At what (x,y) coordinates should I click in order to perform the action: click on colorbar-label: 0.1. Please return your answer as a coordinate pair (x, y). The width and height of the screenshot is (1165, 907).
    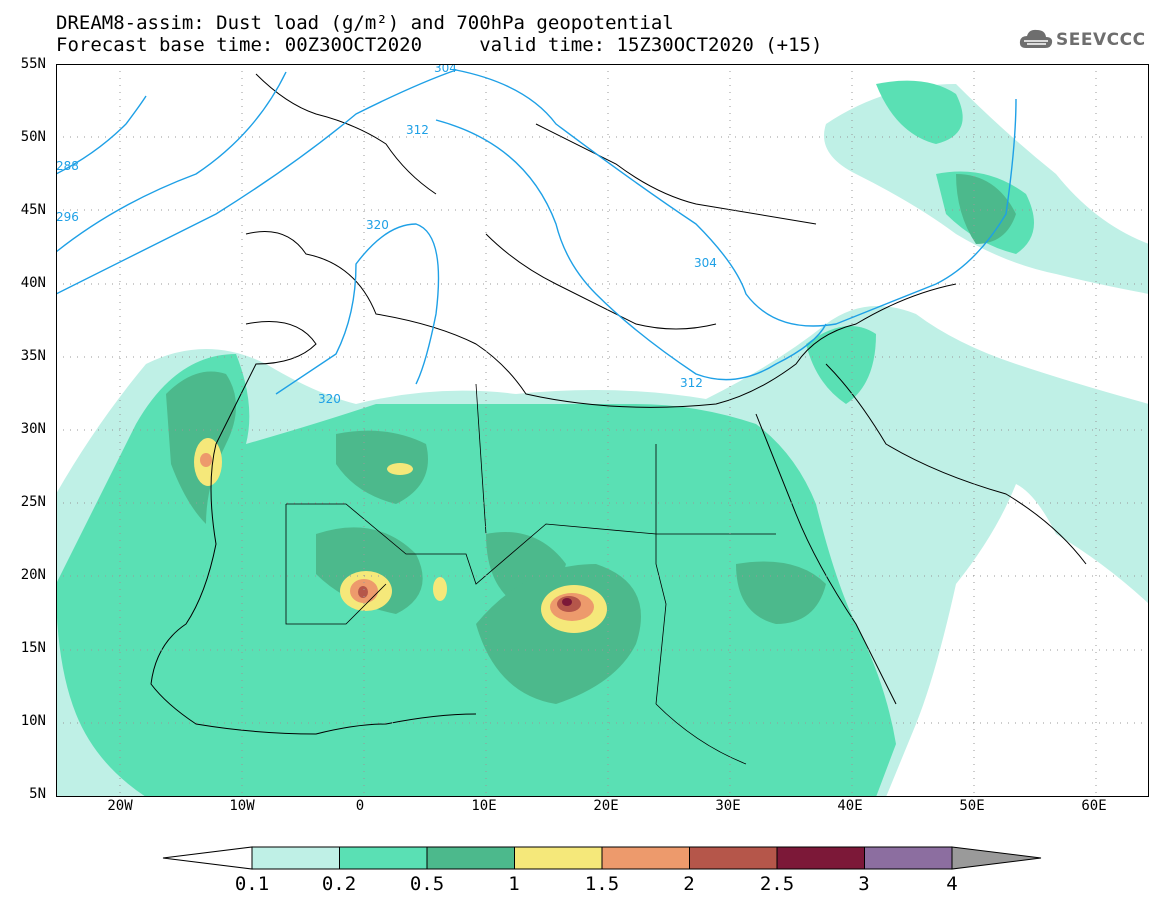
    Looking at the image, I should click on (252, 884).